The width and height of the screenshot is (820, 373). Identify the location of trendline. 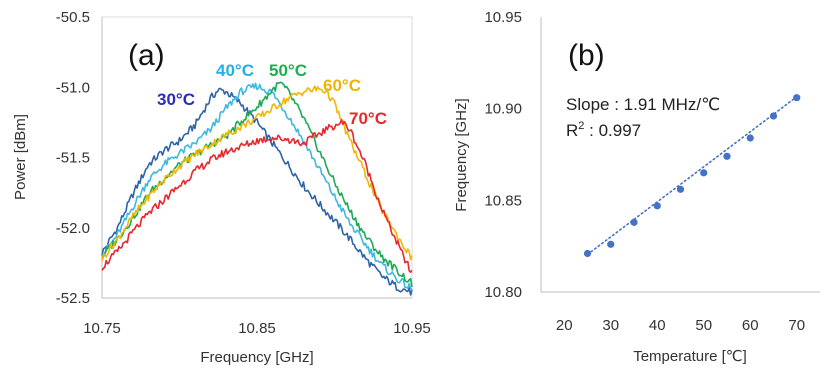
(692, 175).